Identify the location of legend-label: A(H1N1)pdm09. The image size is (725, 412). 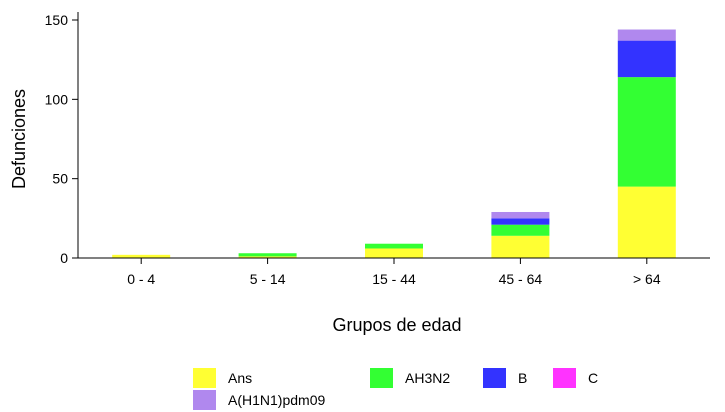
(276, 400).